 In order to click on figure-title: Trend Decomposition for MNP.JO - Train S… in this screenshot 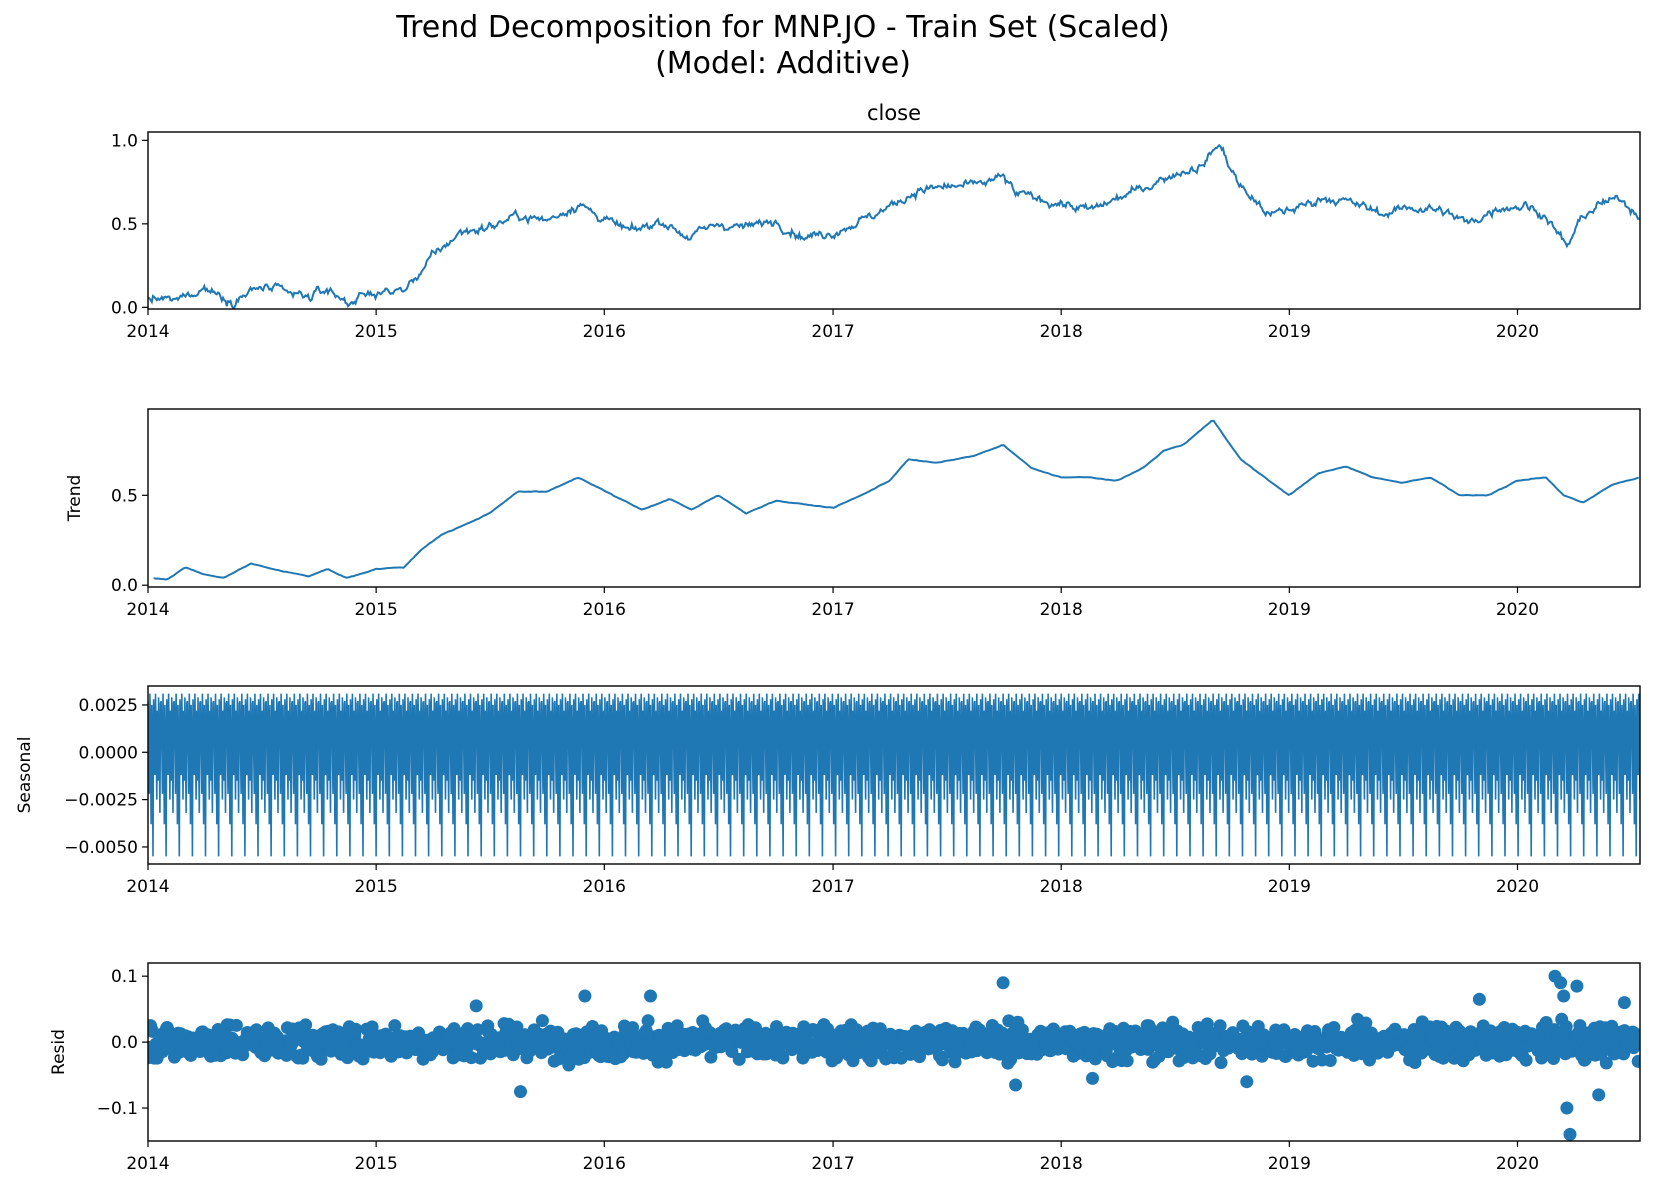, I will do `click(783, 46)`.